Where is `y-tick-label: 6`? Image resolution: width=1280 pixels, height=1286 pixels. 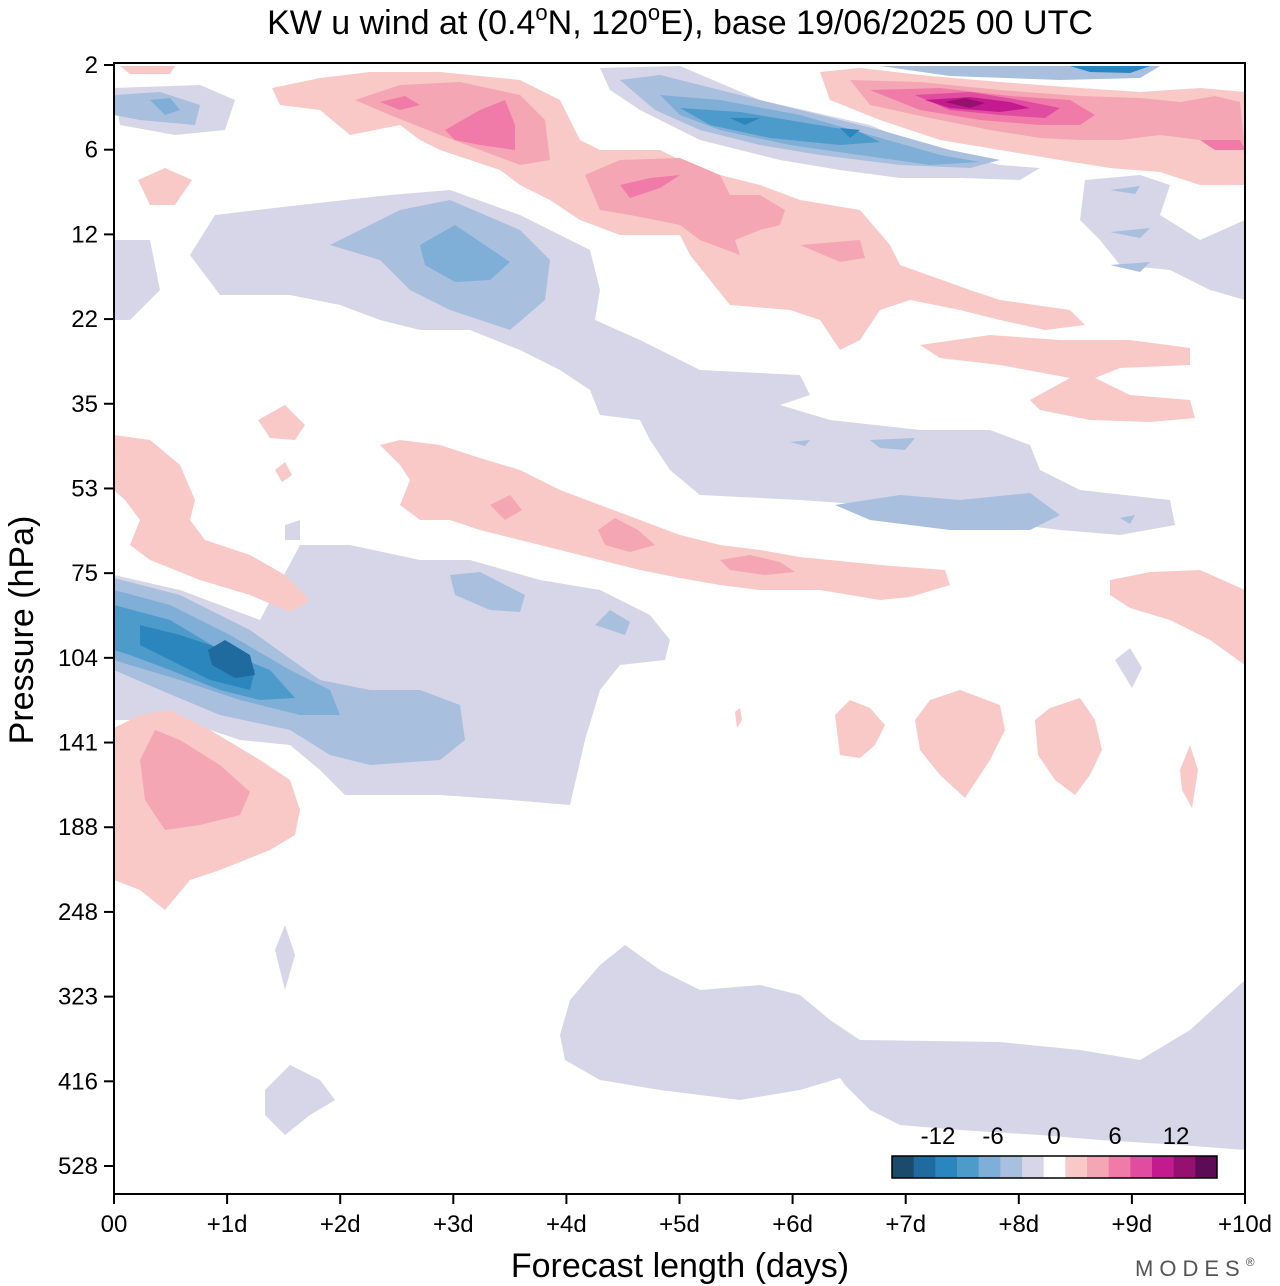 y-tick-label: 6 is located at coordinates (91, 150).